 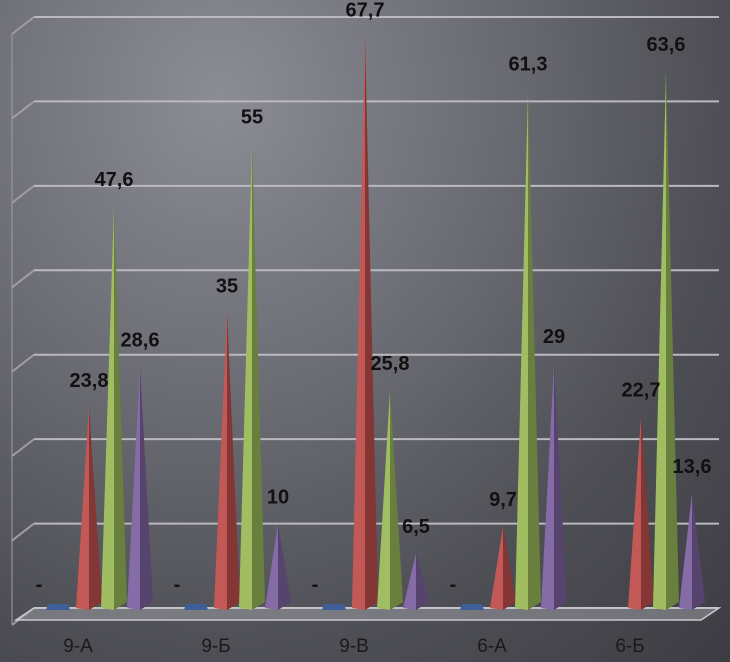 I want to click on category-label: 9-А, so click(x=78, y=646).